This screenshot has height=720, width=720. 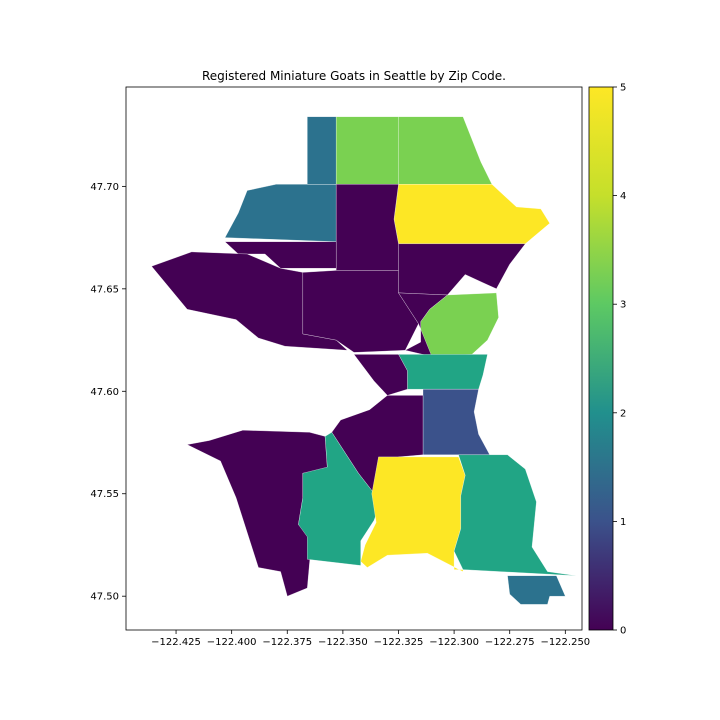 I want to click on x-tick-label: −122.350, so click(x=343, y=642).